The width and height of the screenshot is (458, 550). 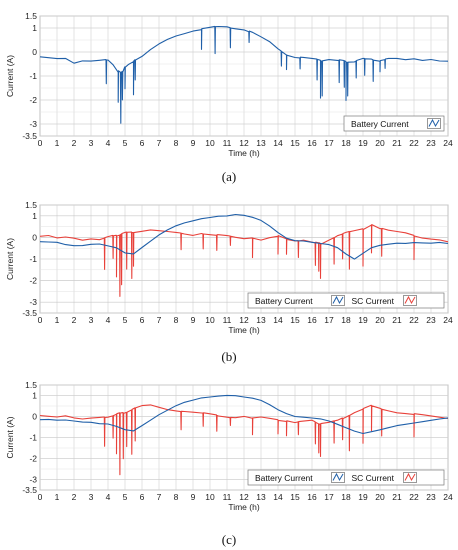 What do you see at coordinates (229, 539) in the screenshot?
I see `caption-c: (c)` at bounding box center [229, 539].